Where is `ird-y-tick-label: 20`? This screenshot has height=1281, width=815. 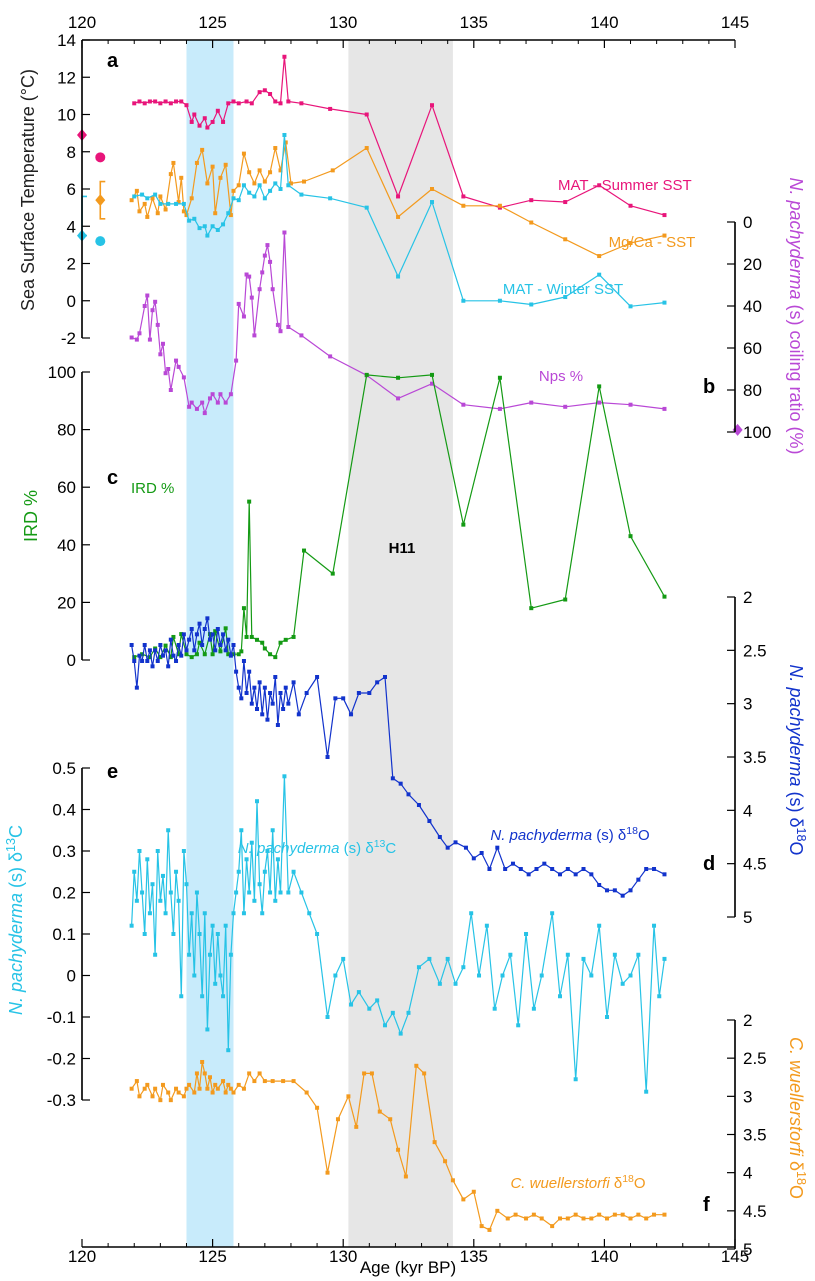 ird-y-tick-label: 20 is located at coordinates (66, 602).